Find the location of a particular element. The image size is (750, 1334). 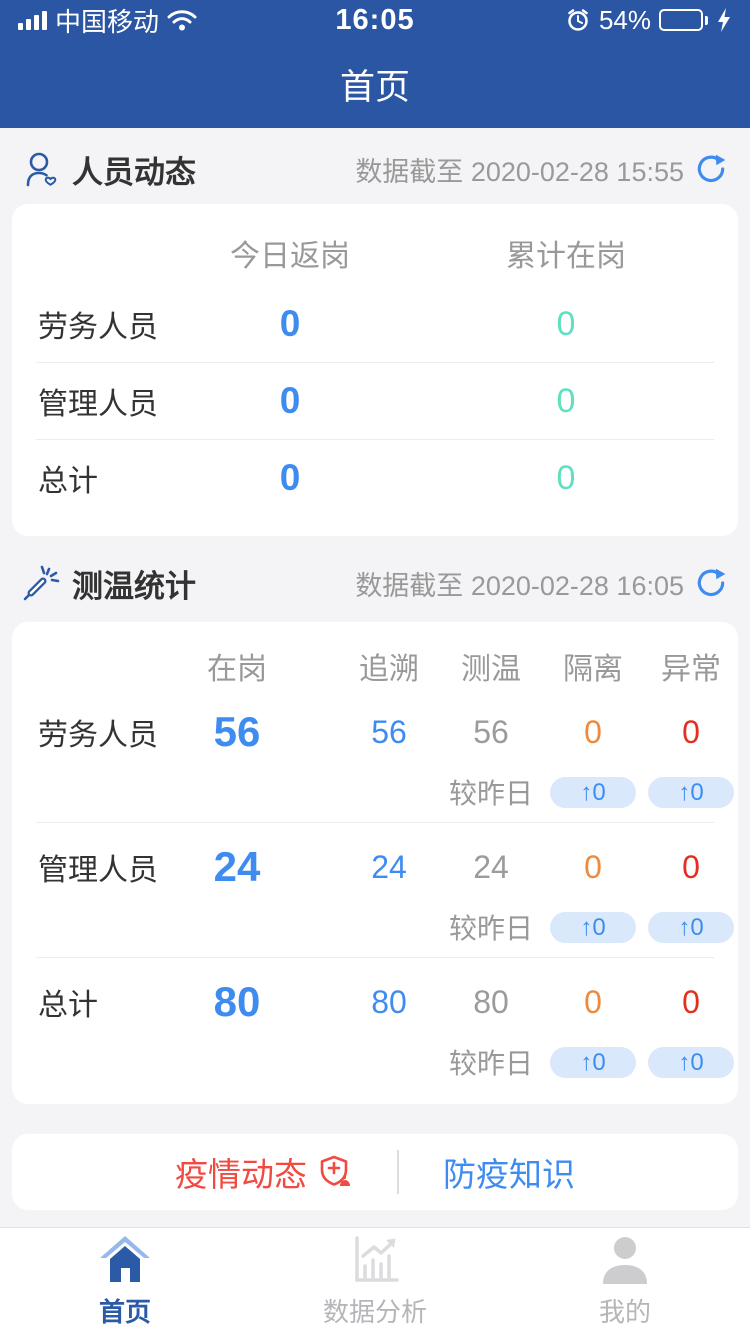

profile-icon is located at coordinates (625, 1260).